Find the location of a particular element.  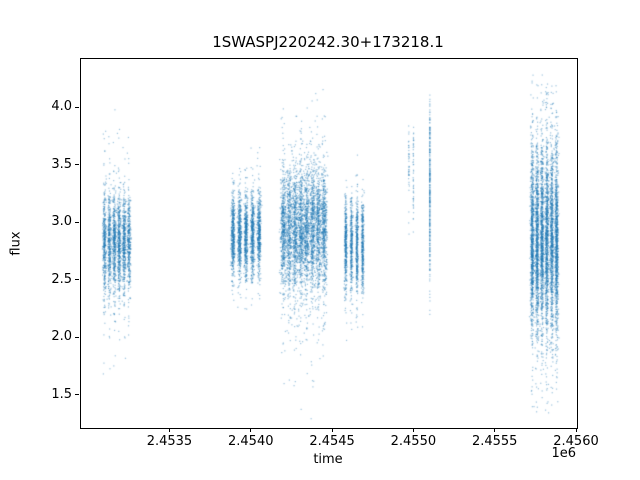

x-tick-label: 2.4555 is located at coordinates (494, 441).